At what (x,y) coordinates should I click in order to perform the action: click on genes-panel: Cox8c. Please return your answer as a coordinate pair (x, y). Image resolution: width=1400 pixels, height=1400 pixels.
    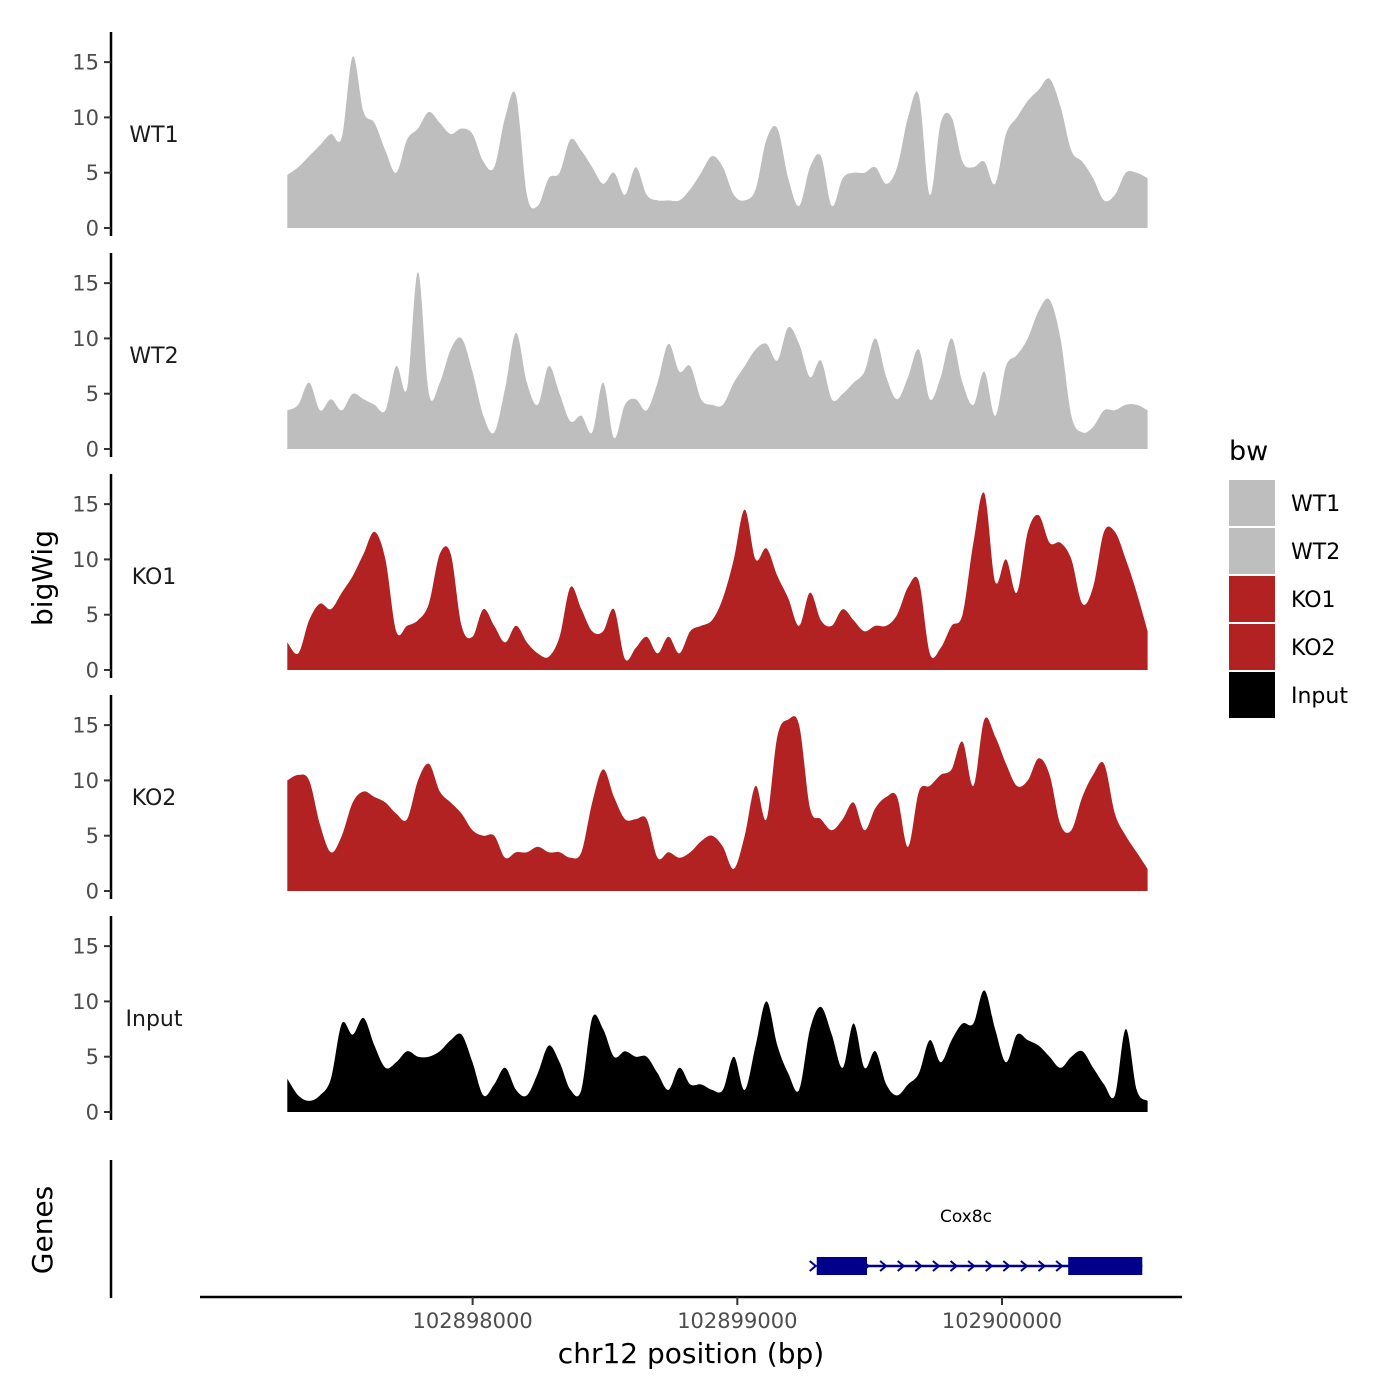
    Looking at the image, I should click on (626, 1229).